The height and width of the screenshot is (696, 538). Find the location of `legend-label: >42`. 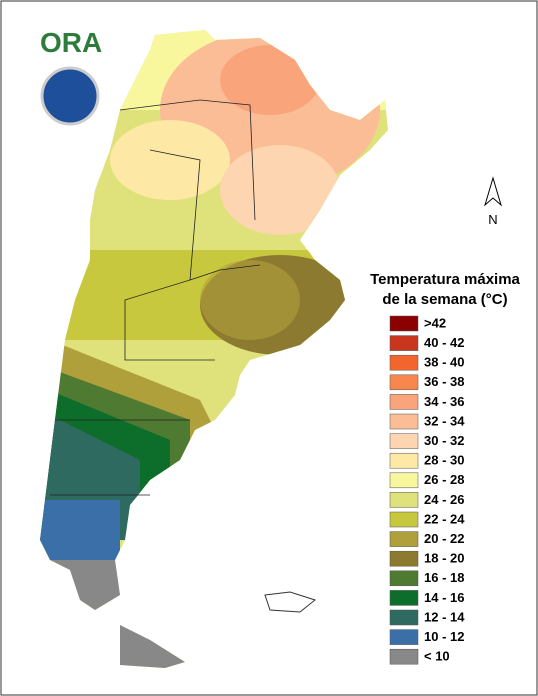

legend-label: >42 is located at coordinates (435, 322).